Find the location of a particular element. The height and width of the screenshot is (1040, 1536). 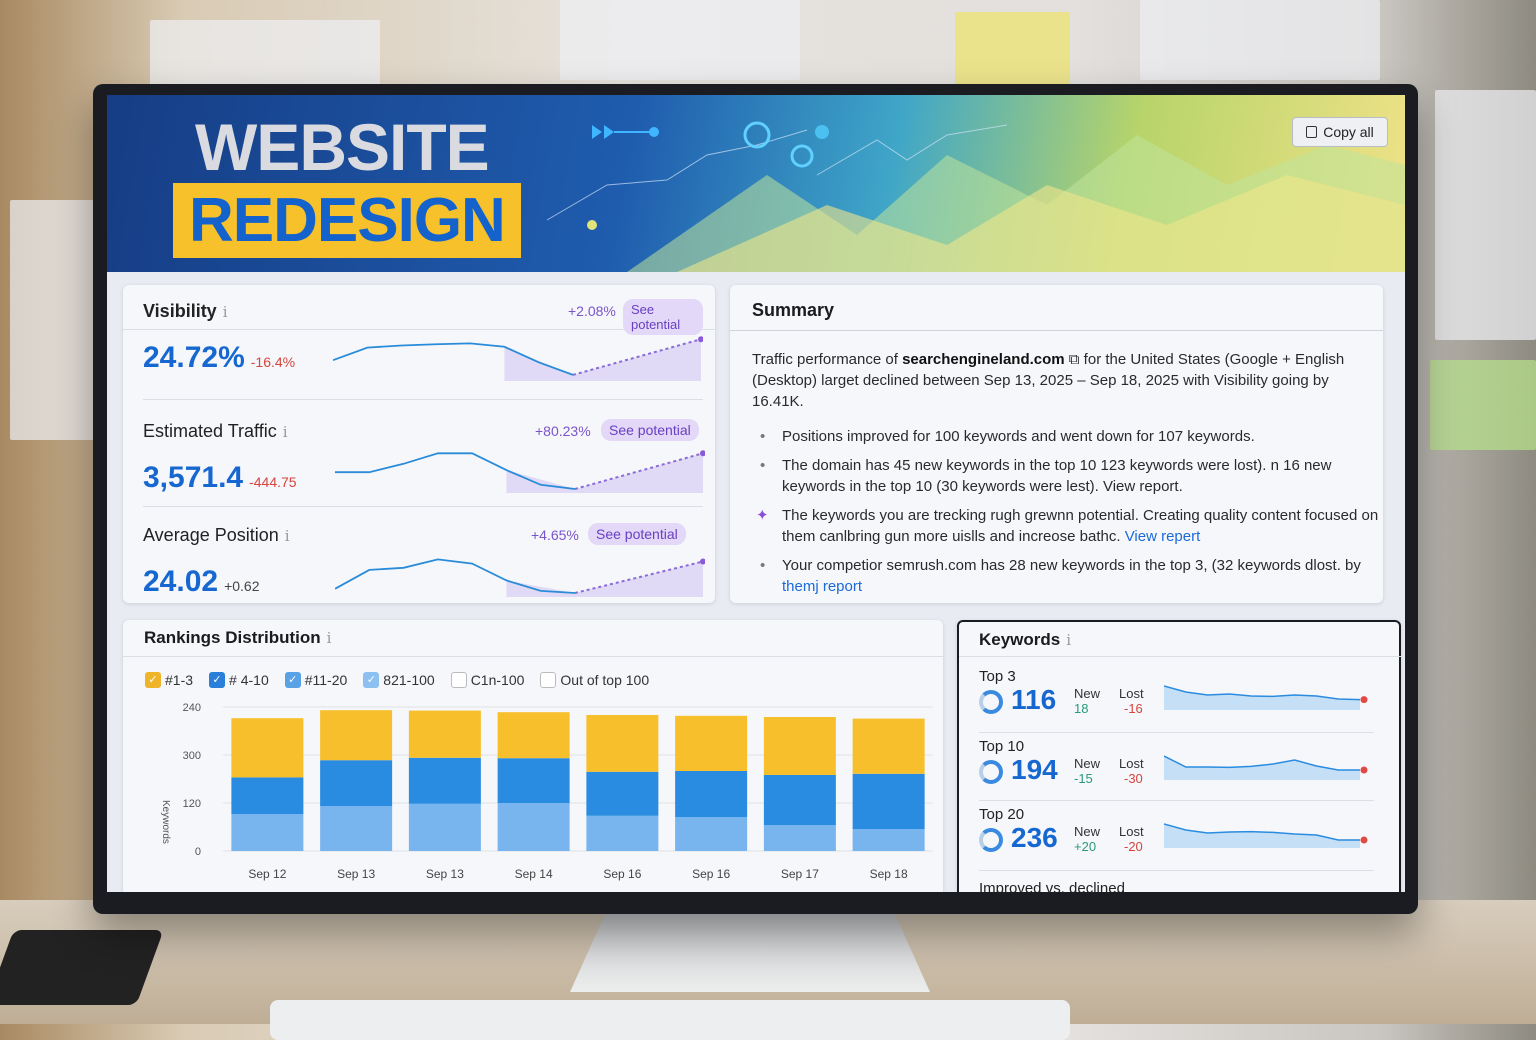

y-tick-label: 0 is located at coordinates (198, 852).